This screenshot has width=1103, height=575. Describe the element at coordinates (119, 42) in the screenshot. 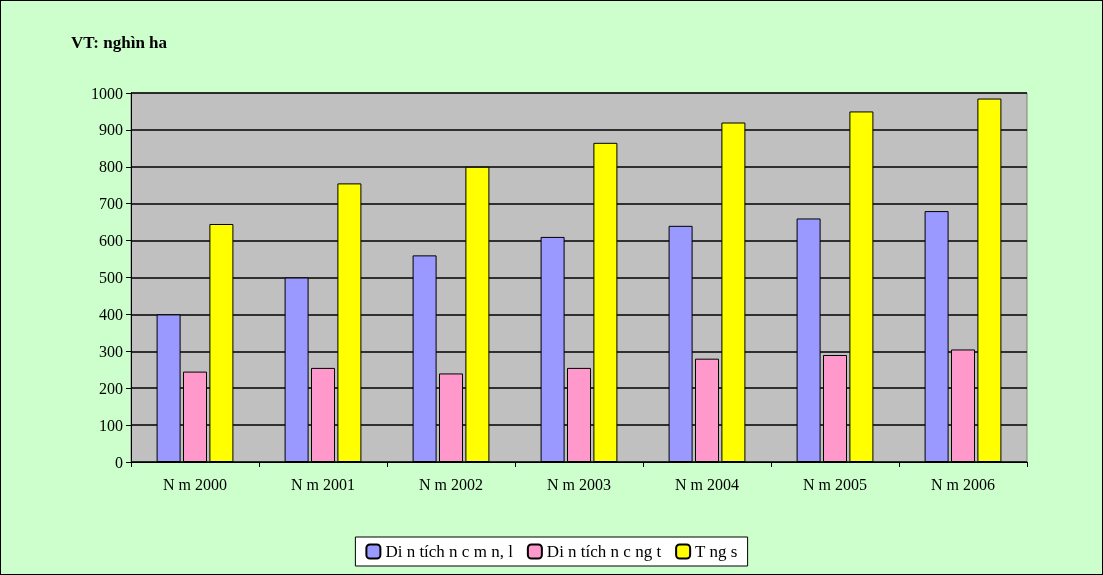

I see `chart-title: VT: nghìn ha` at that location.